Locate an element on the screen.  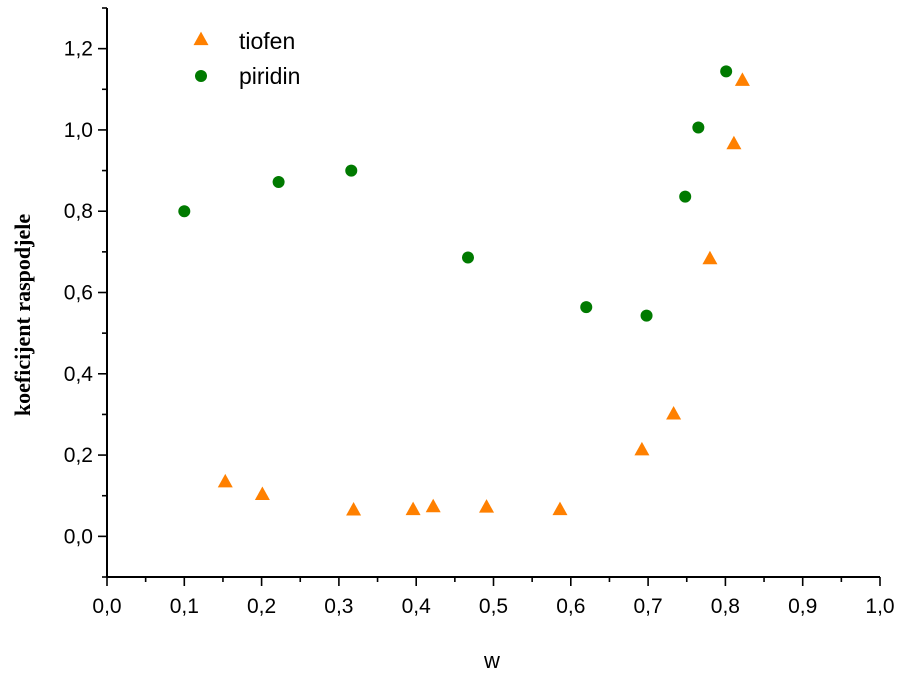
legend-label-tiofen: tiofen is located at coordinates (267, 41).